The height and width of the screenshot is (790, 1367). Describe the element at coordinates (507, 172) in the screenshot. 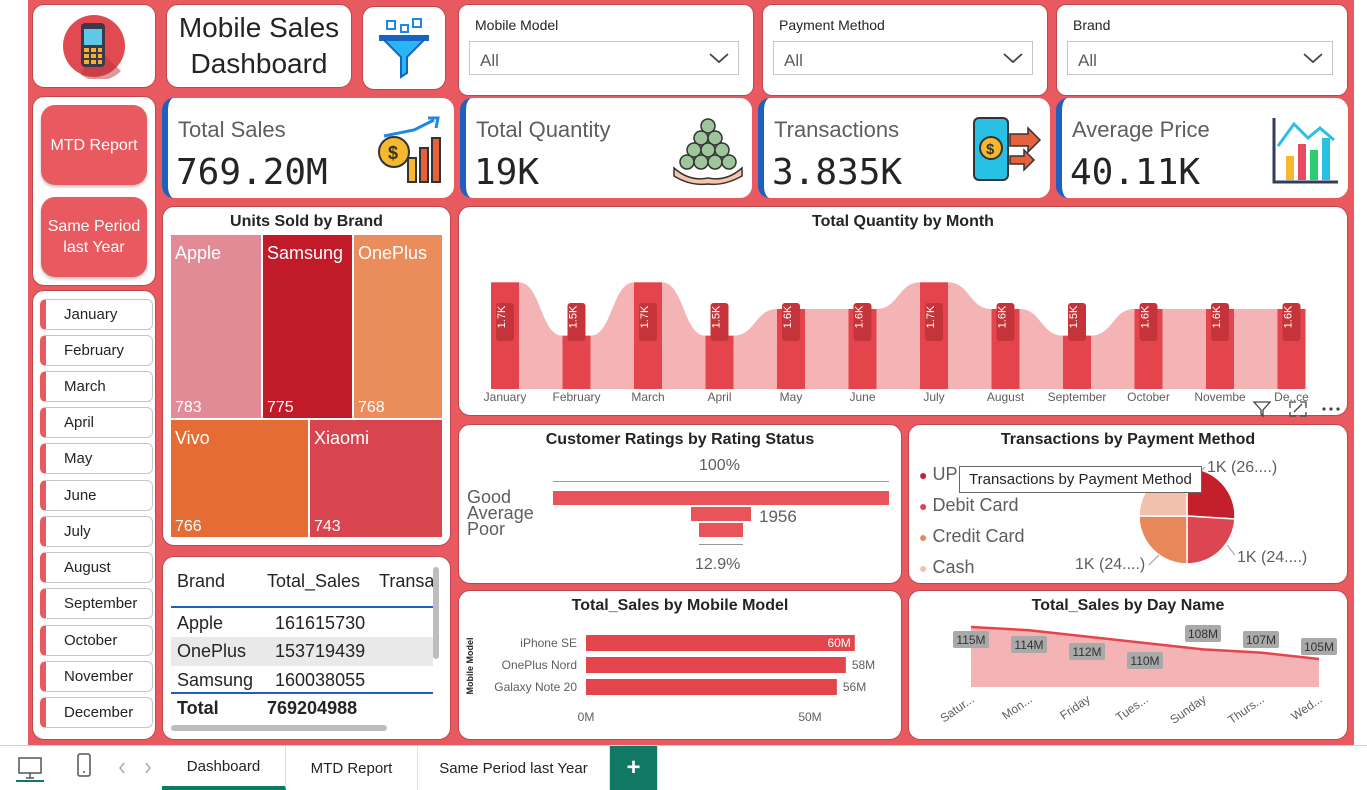

I see `kpi-value: 19K` at that location.